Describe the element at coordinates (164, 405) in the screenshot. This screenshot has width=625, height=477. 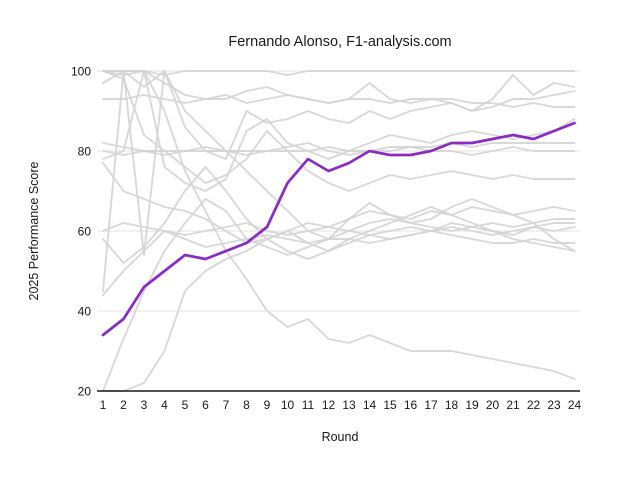
I see `x-tick-4: 4` at that location.